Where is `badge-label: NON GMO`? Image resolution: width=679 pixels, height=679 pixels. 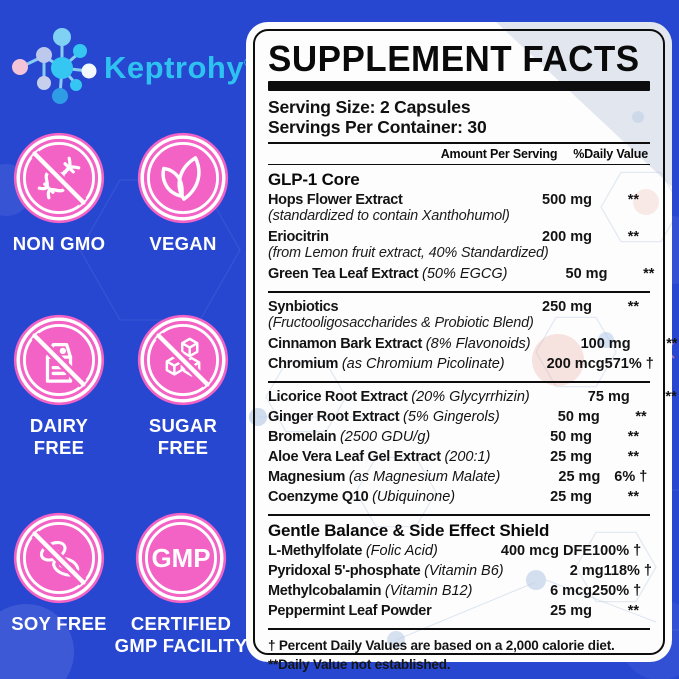
badge-label: NON GMO is located at coordinates (59, 243).